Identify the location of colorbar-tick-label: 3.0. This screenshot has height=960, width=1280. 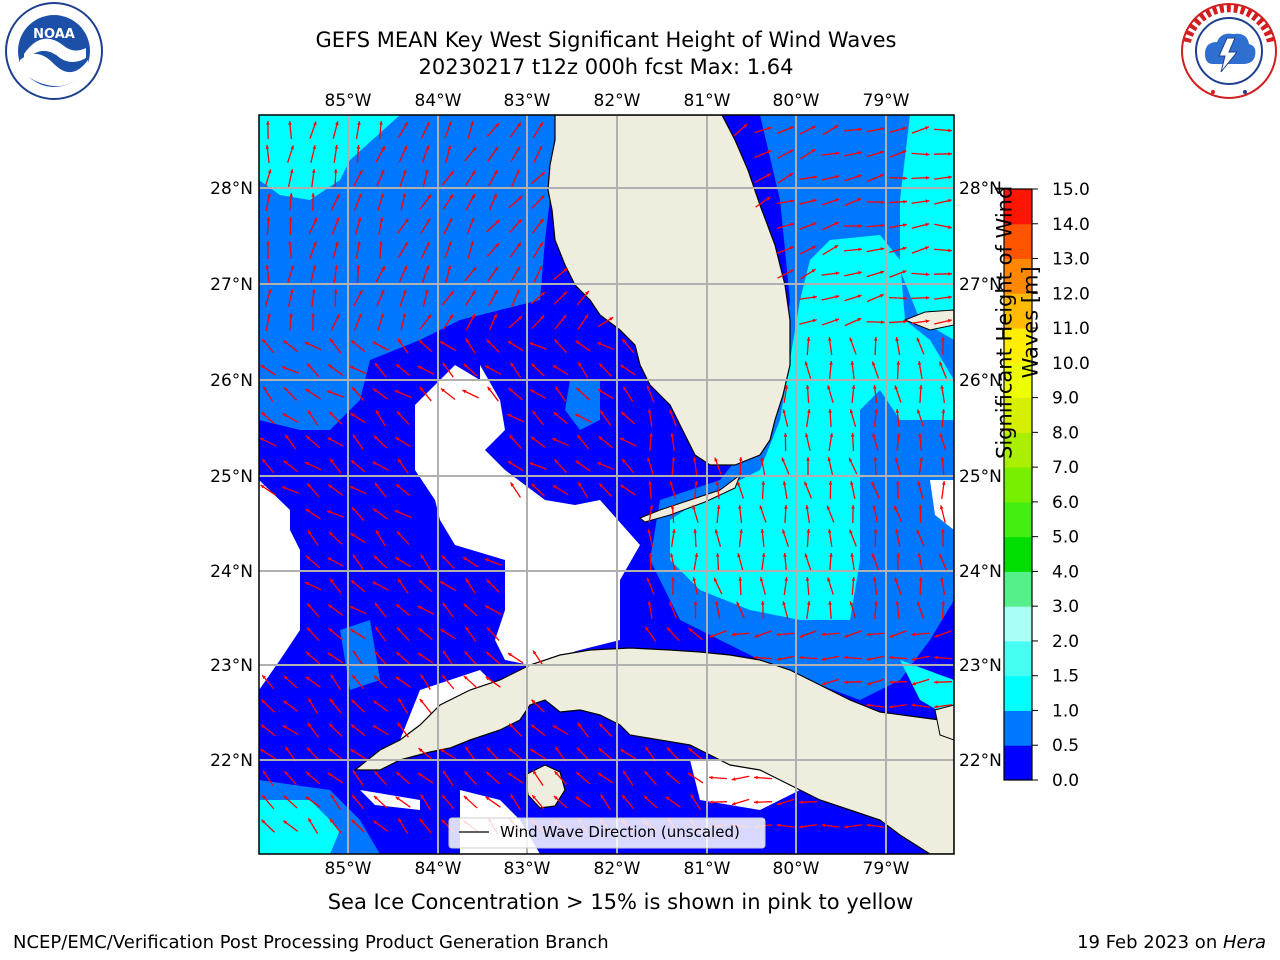
(1065, 607).